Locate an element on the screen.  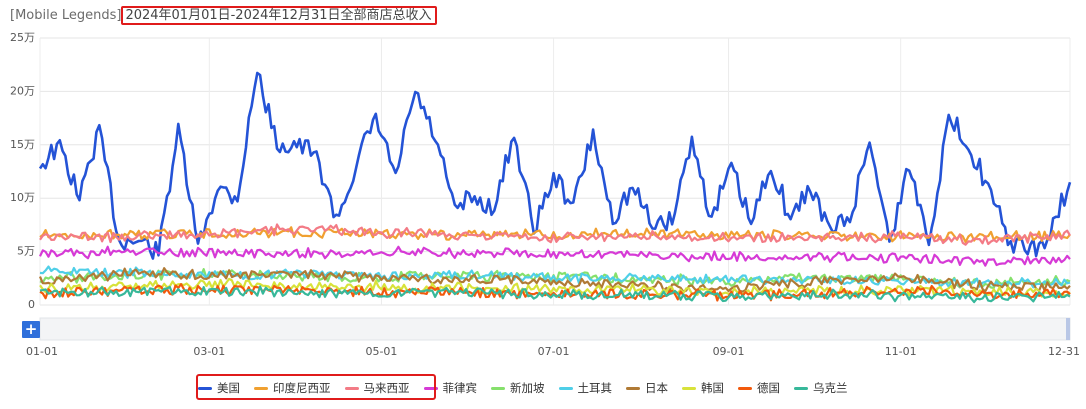
legend-label: 德国 is located at coordinates (768, 388).